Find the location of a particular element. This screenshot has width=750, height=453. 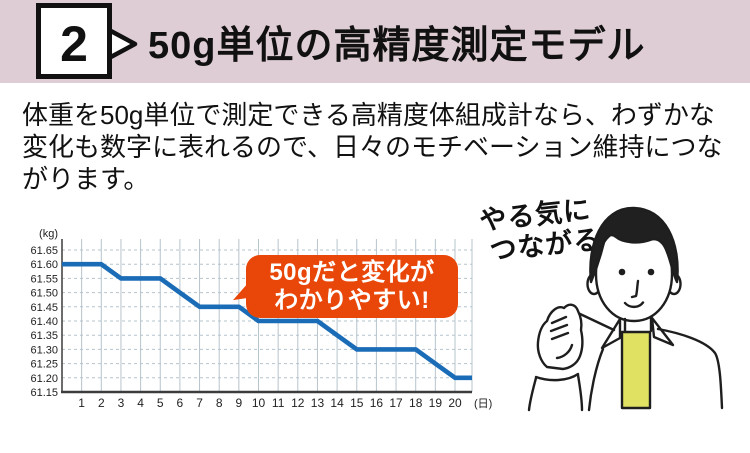

x-tick-label: 15 is located at coordinates (357, 403).